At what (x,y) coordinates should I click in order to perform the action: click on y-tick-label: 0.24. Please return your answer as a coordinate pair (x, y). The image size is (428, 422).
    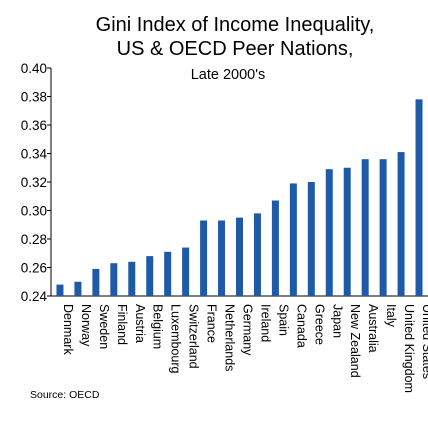
    Looking at the image, I should click on (34, 296).